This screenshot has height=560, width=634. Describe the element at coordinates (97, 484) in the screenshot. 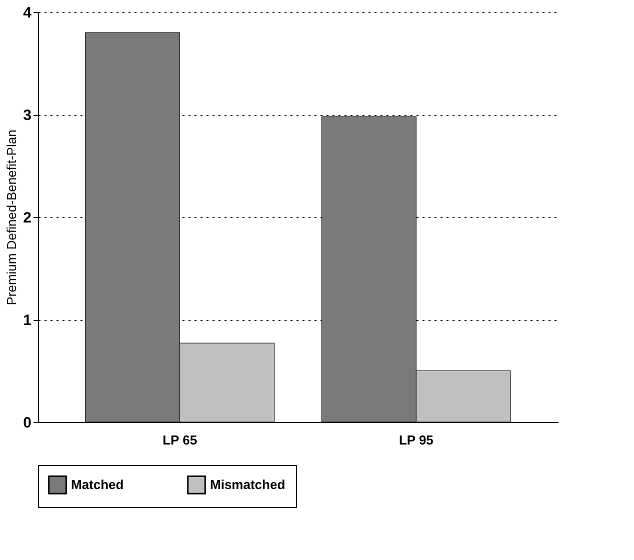

I see `legend-label: Matched` at that location.